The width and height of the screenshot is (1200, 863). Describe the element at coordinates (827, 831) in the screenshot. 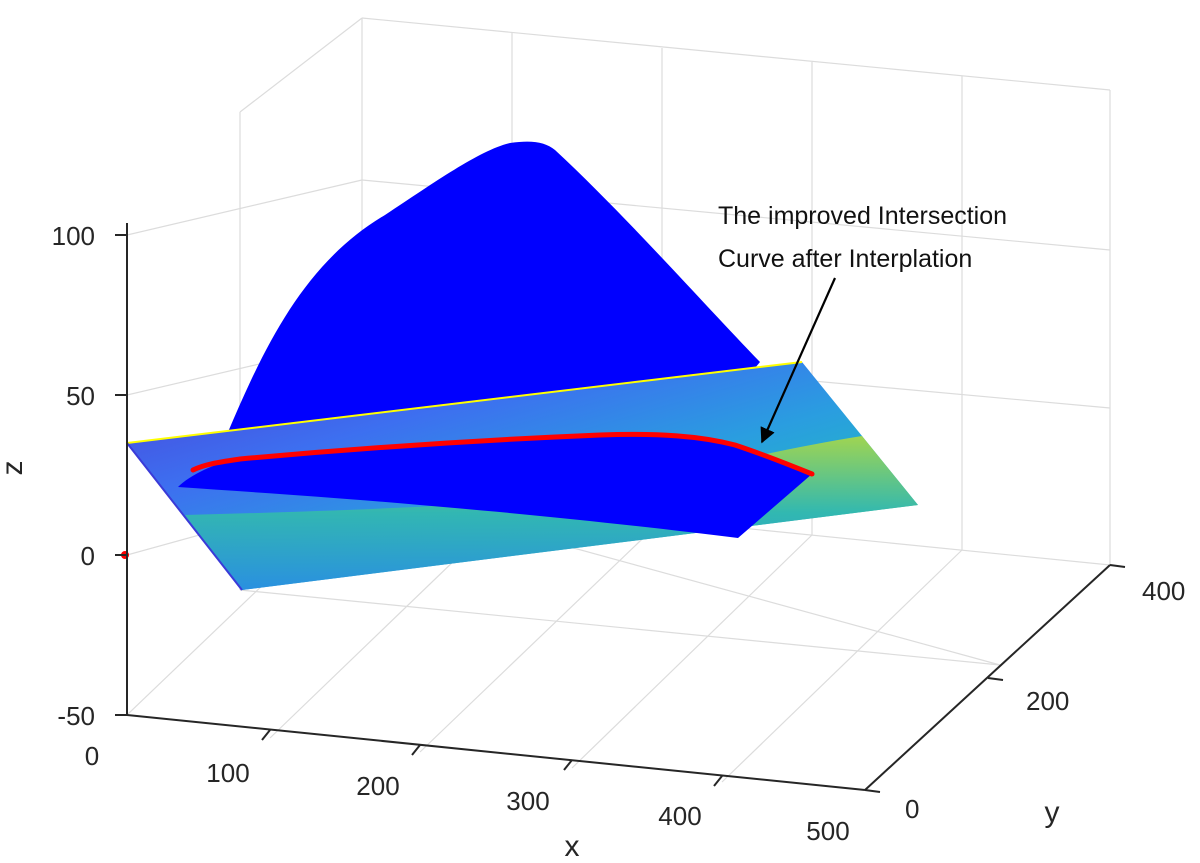

I see `x-tick-label: 500` at that location.